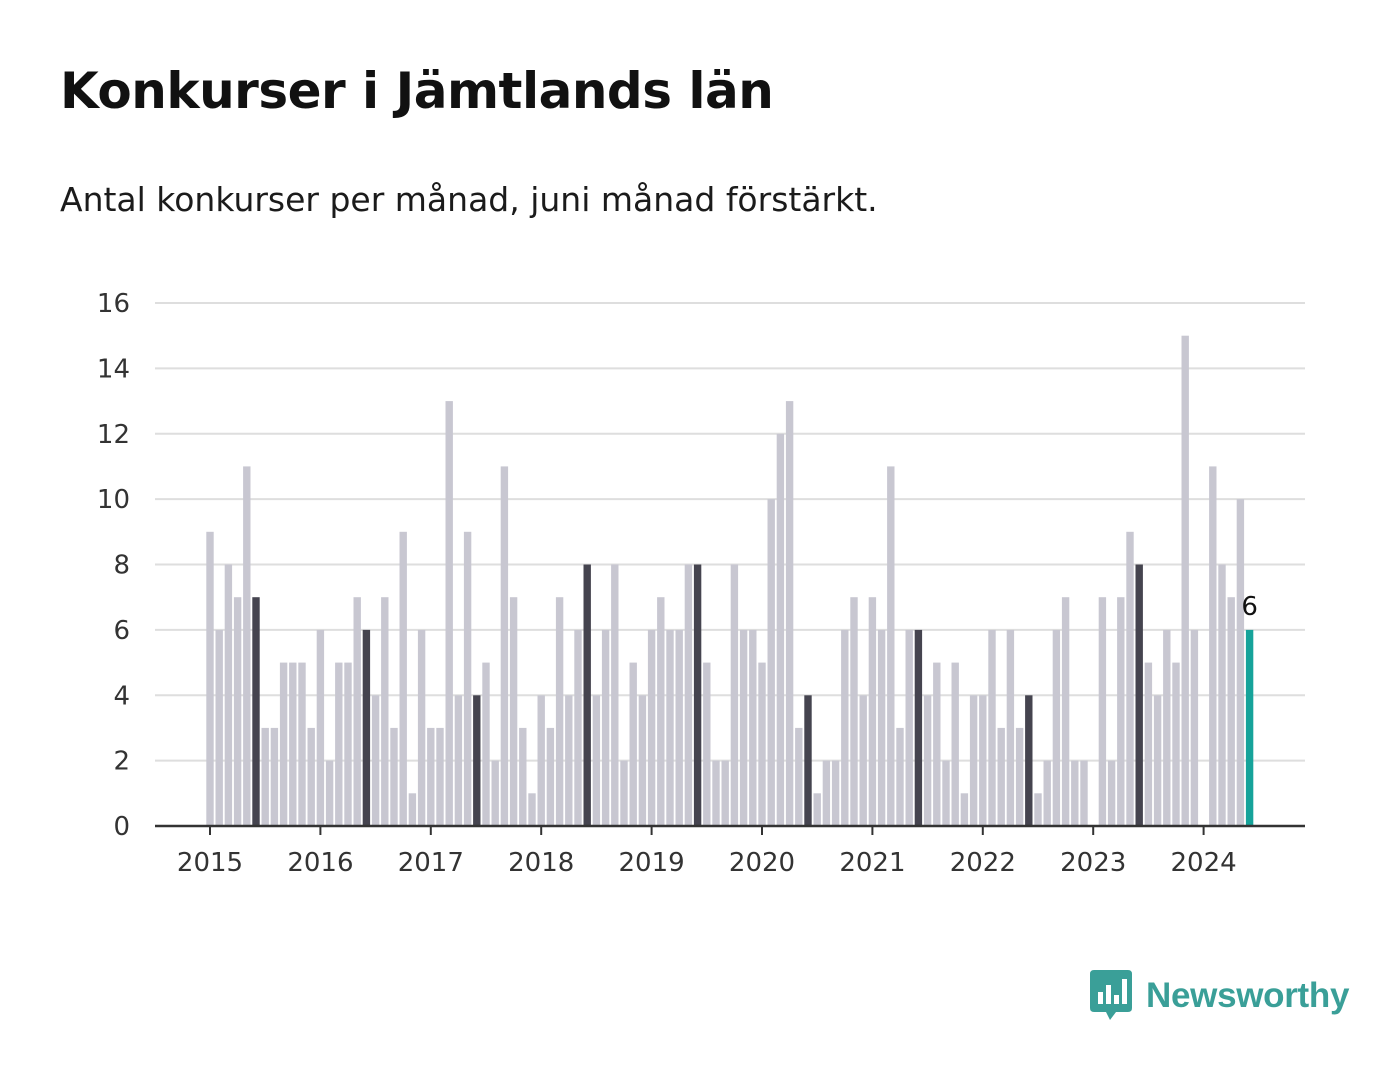 This screenshot has width=1400, height=1080. I want to click on y-tick-label: 0, so click(121, 827).